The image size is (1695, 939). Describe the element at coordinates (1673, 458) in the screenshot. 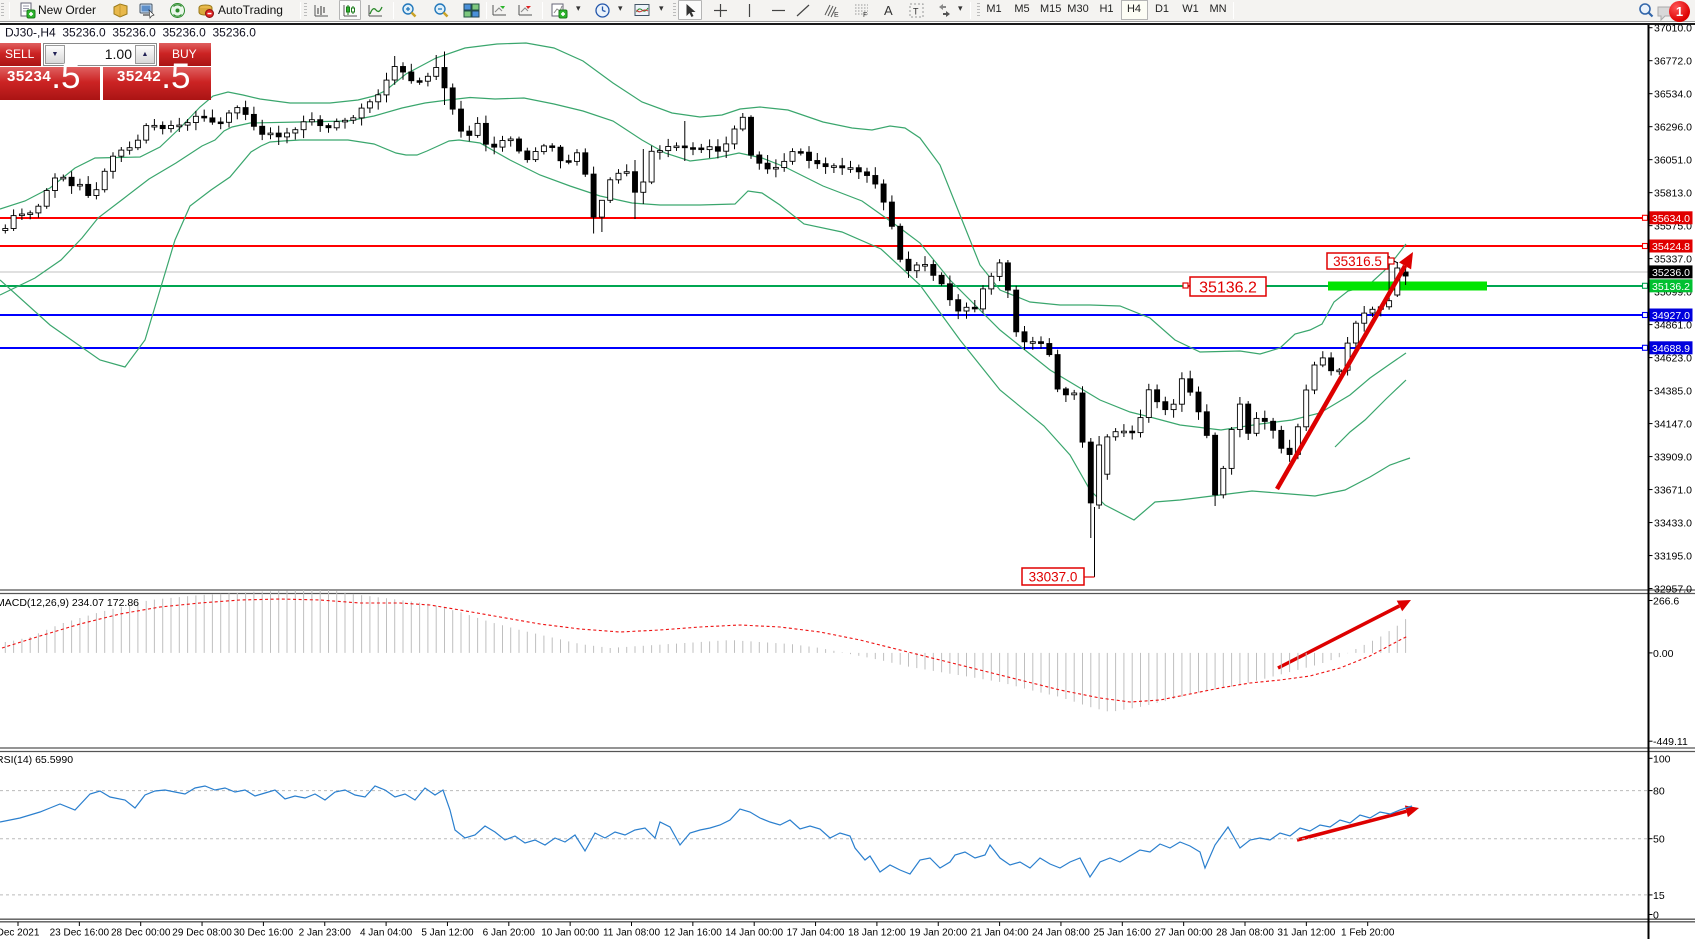

I see `svg-text: 33909.0` at that location.